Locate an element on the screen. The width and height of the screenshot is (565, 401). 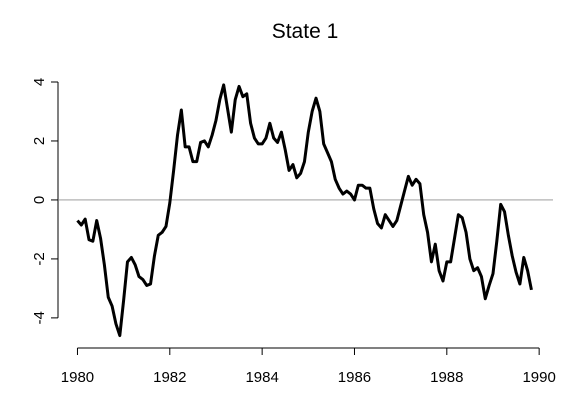
x-tick-label: 1980 is located at coordinates (77, 377).